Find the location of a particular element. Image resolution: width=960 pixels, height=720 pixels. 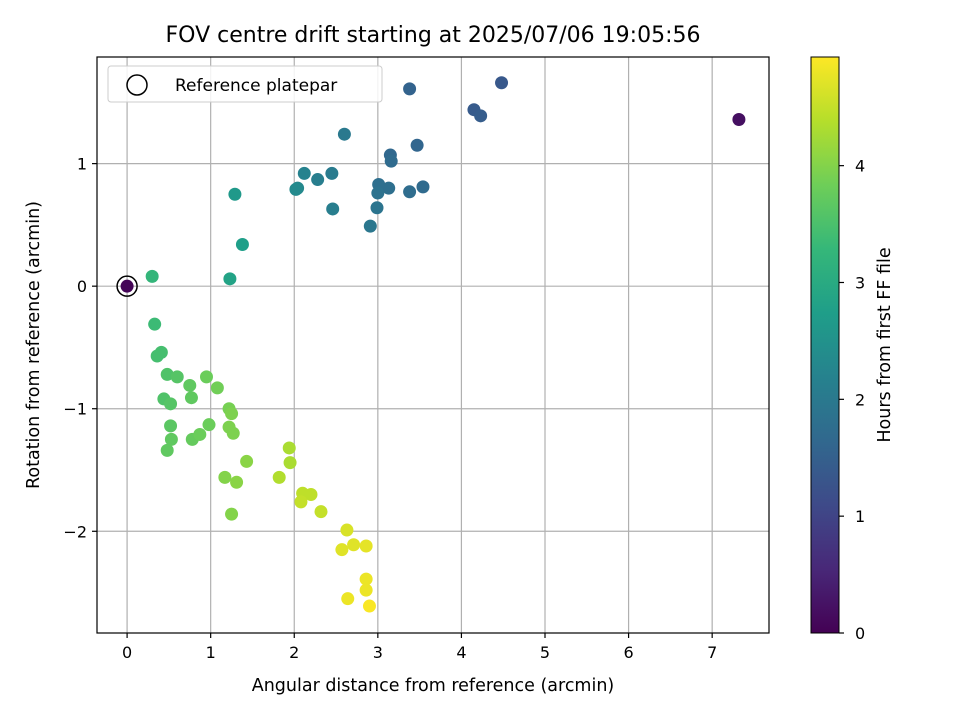

legend-box is located at coordinates (245, 84).